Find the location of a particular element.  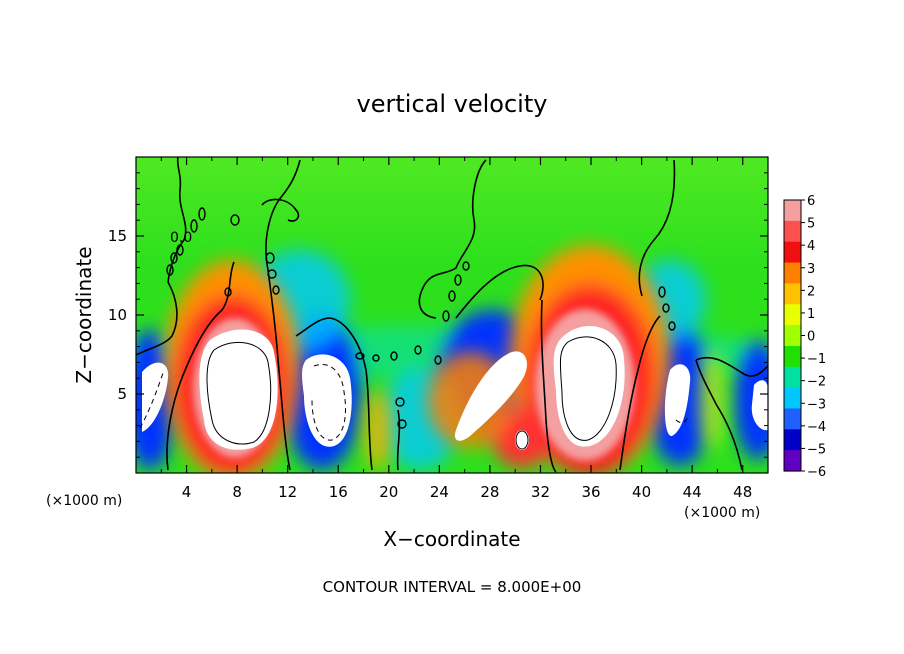

x-tick-label-11: 48 is located at coordinates (742, 492).